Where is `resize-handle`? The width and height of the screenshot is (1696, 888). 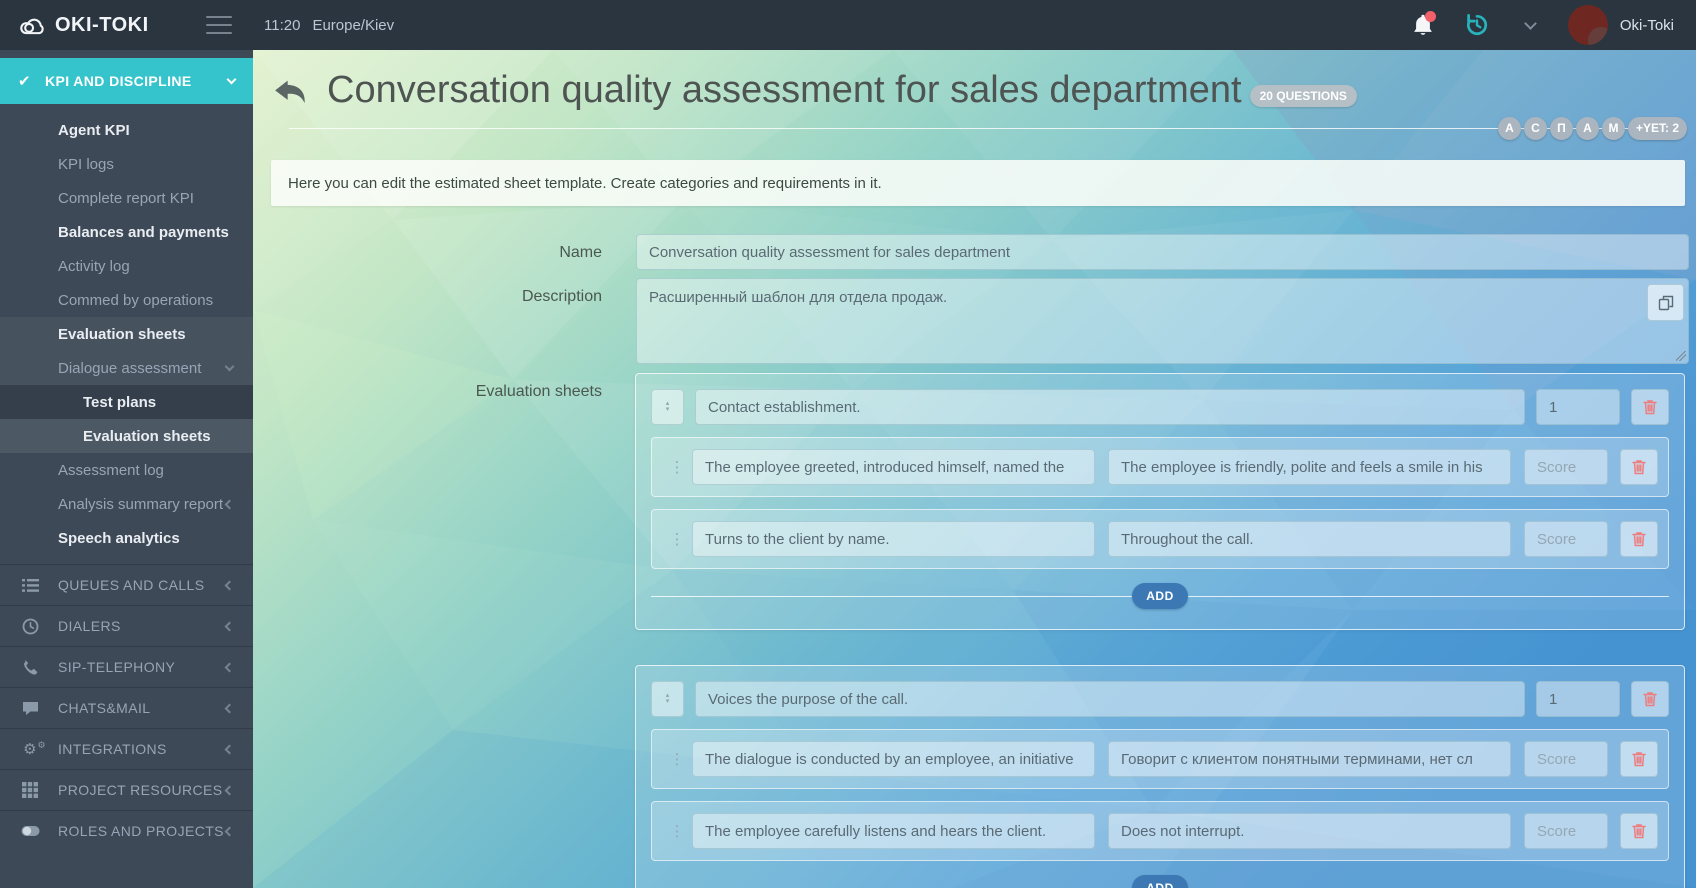 resize-handle is located at coordinates (1681, 356).